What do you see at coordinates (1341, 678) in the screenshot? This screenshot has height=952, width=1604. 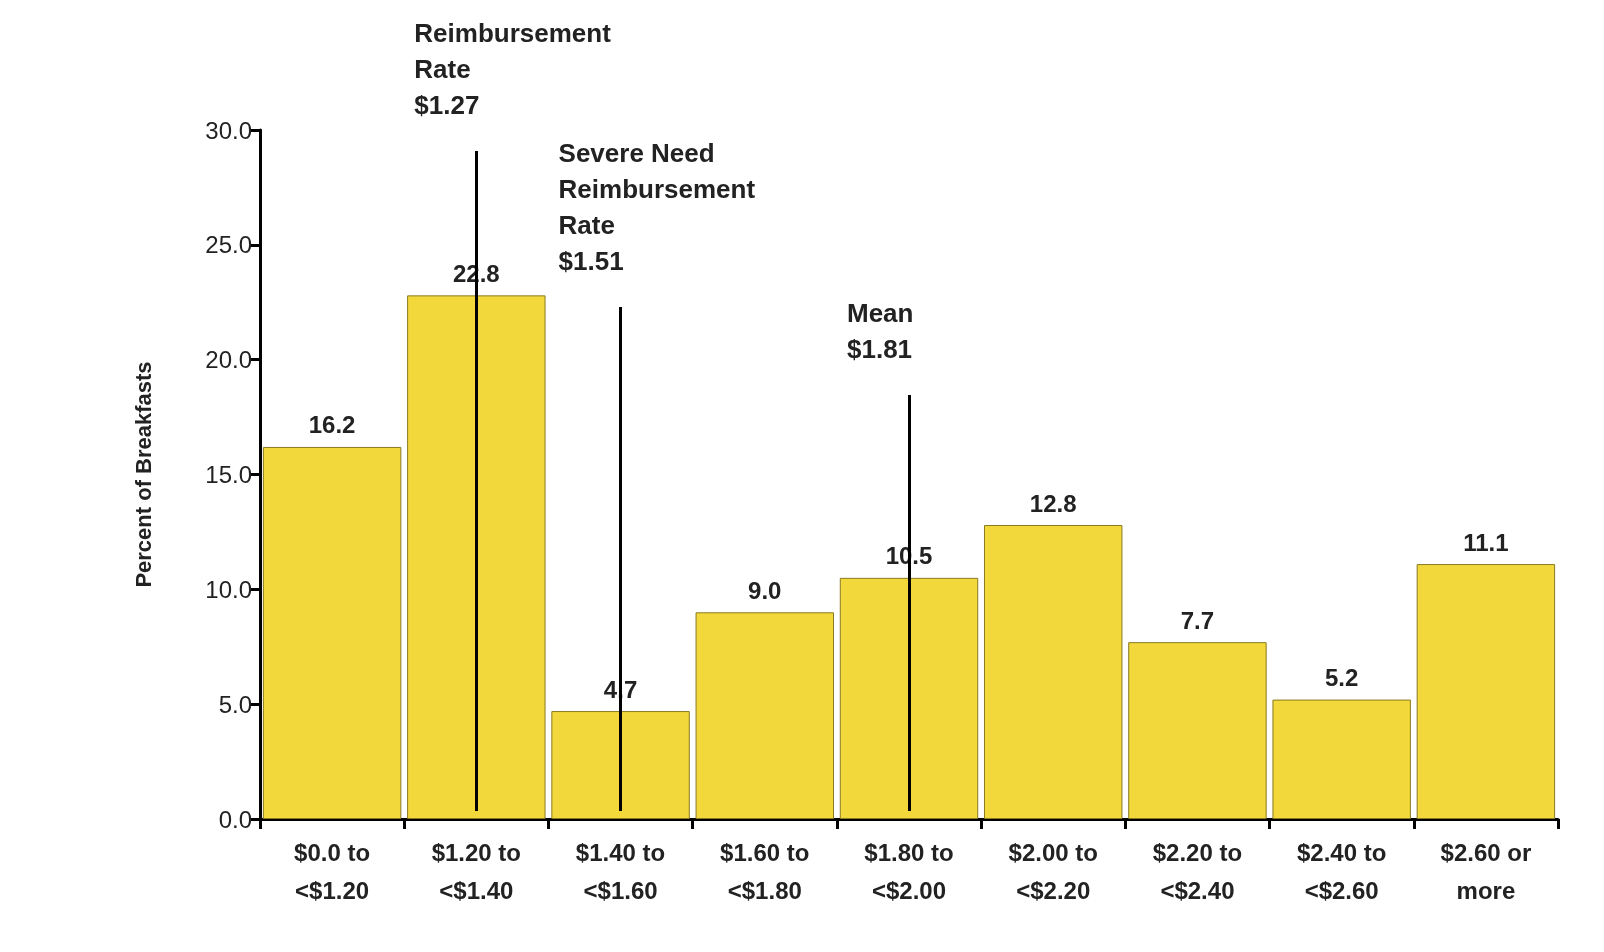 I see `data-label: 5.2` at bounding box center [1341, 678].